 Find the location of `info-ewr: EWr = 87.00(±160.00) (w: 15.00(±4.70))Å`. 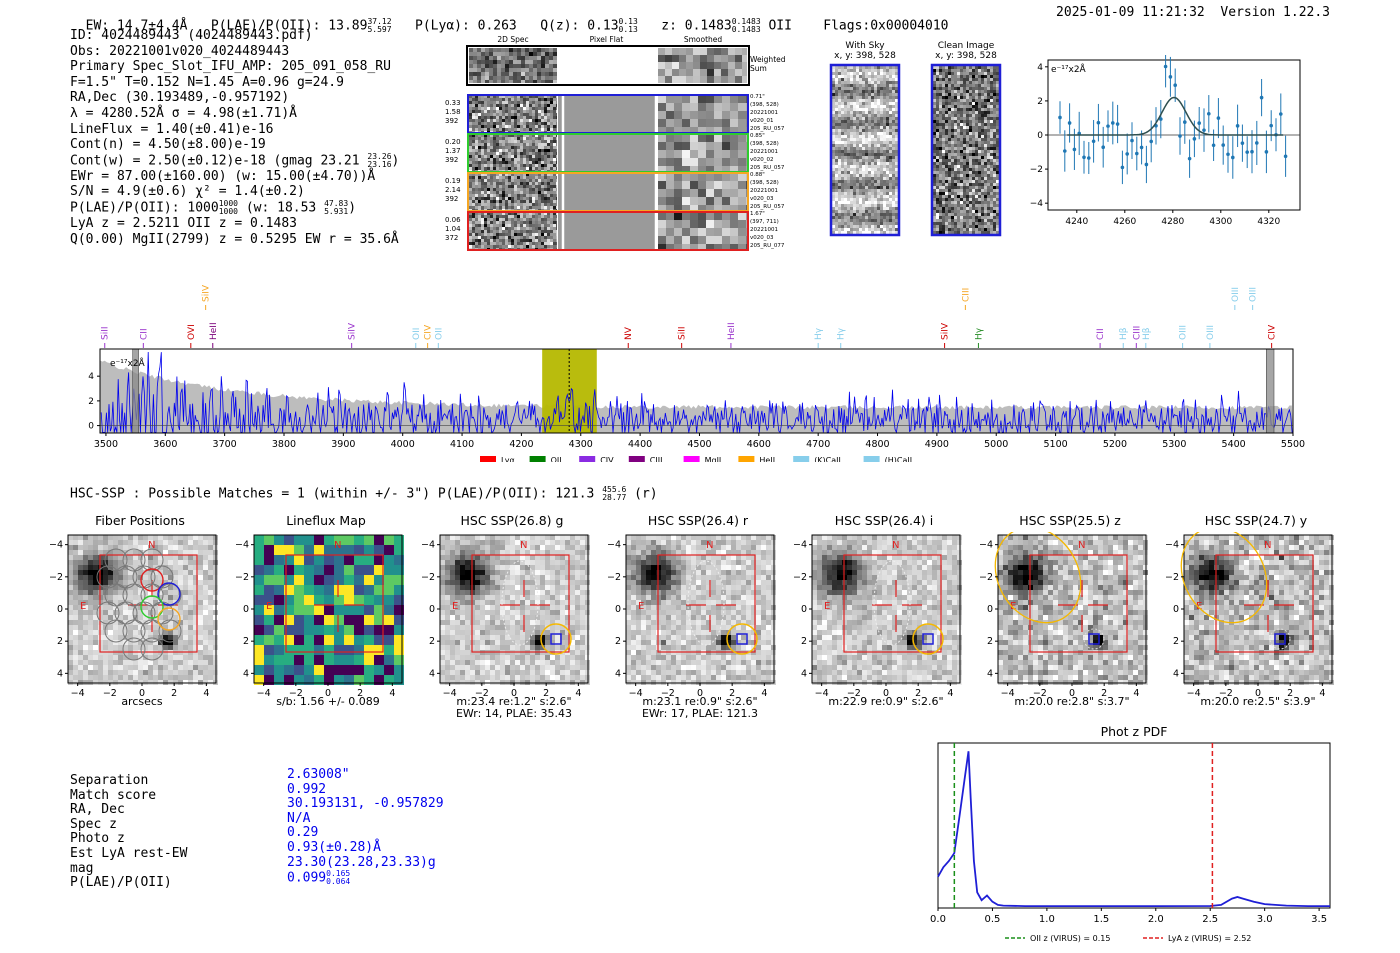

info-ewr: EWr = 87.00(±160.00) (w: 15.00(±4.70))Å is located at coordinates (223, 176).